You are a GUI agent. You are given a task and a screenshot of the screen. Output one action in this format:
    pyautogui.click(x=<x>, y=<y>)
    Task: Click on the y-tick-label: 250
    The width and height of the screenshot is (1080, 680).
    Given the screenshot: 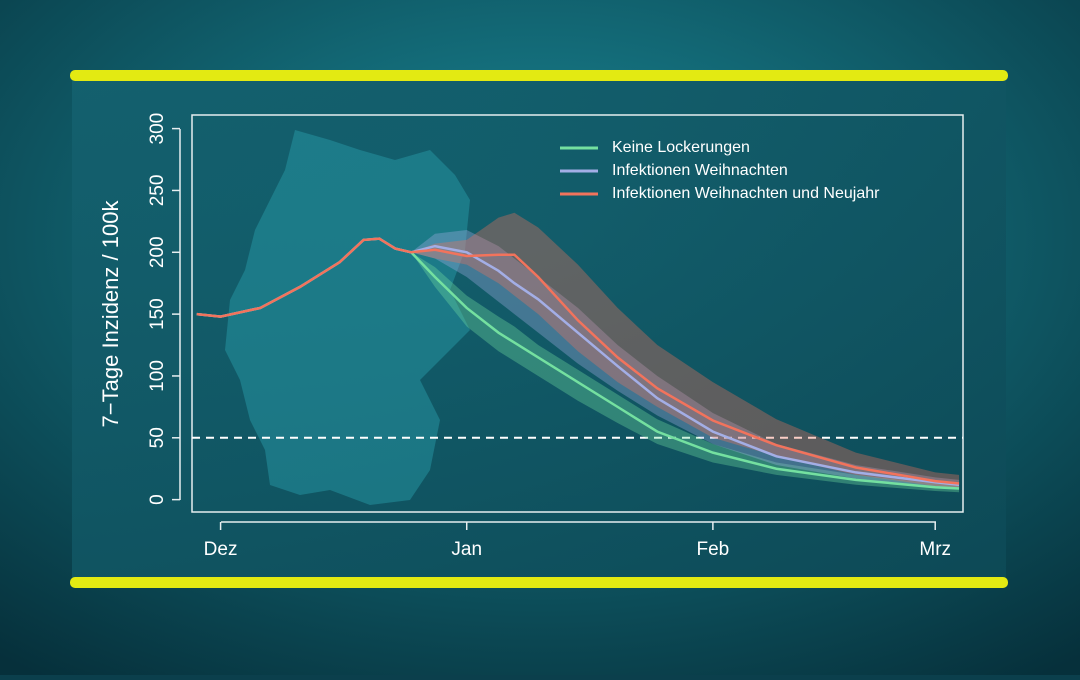 What is the action you would take?
    pyautogui.click(x=157, y=191)
    